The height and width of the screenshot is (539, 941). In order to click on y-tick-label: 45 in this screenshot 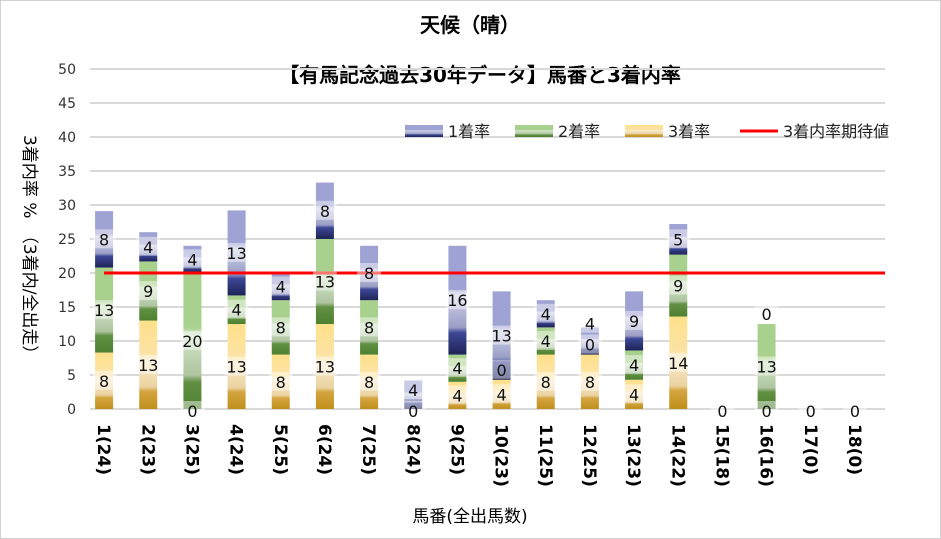, I will do `click(67, 104)`.